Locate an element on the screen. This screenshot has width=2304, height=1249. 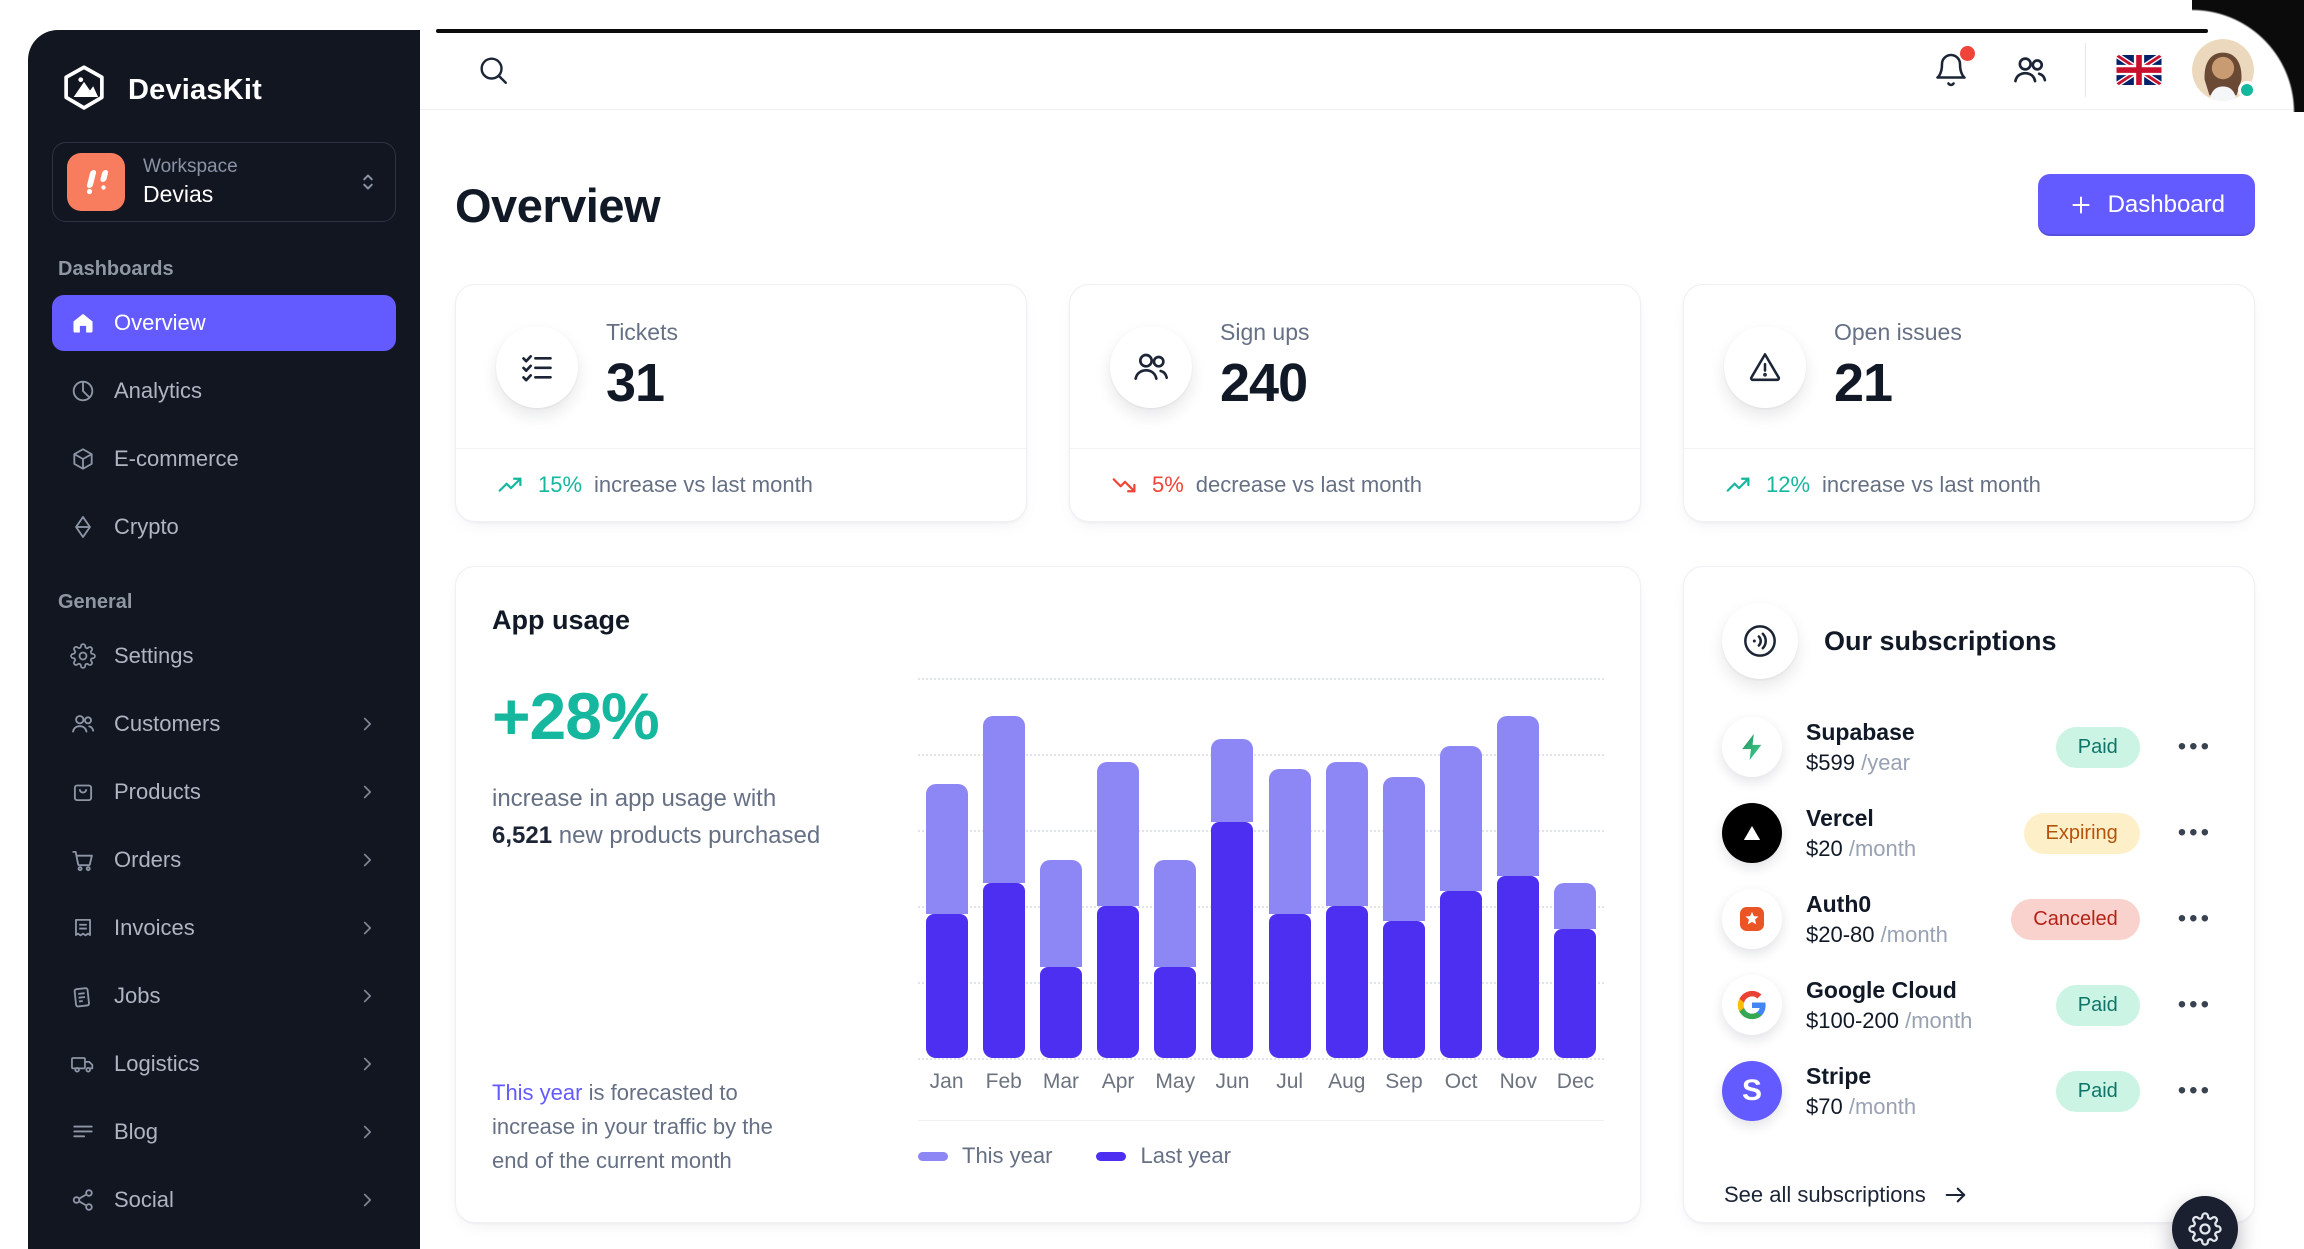
add-dashboard-button: Dashboard is located at coordinates (2146, 205).